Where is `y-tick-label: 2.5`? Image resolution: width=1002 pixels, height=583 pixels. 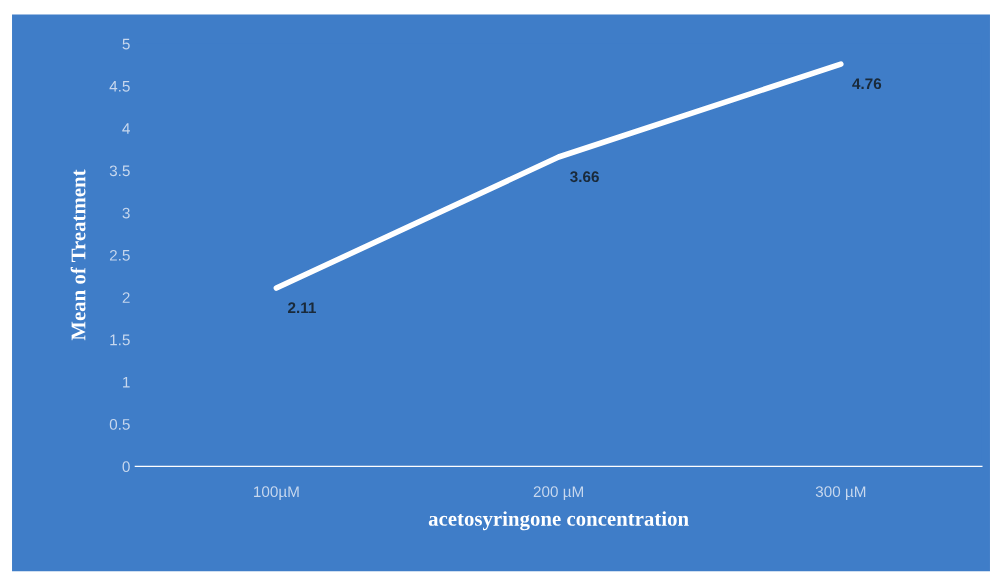 y-tick-label: 2.5 is located at coordinates (119, 255).